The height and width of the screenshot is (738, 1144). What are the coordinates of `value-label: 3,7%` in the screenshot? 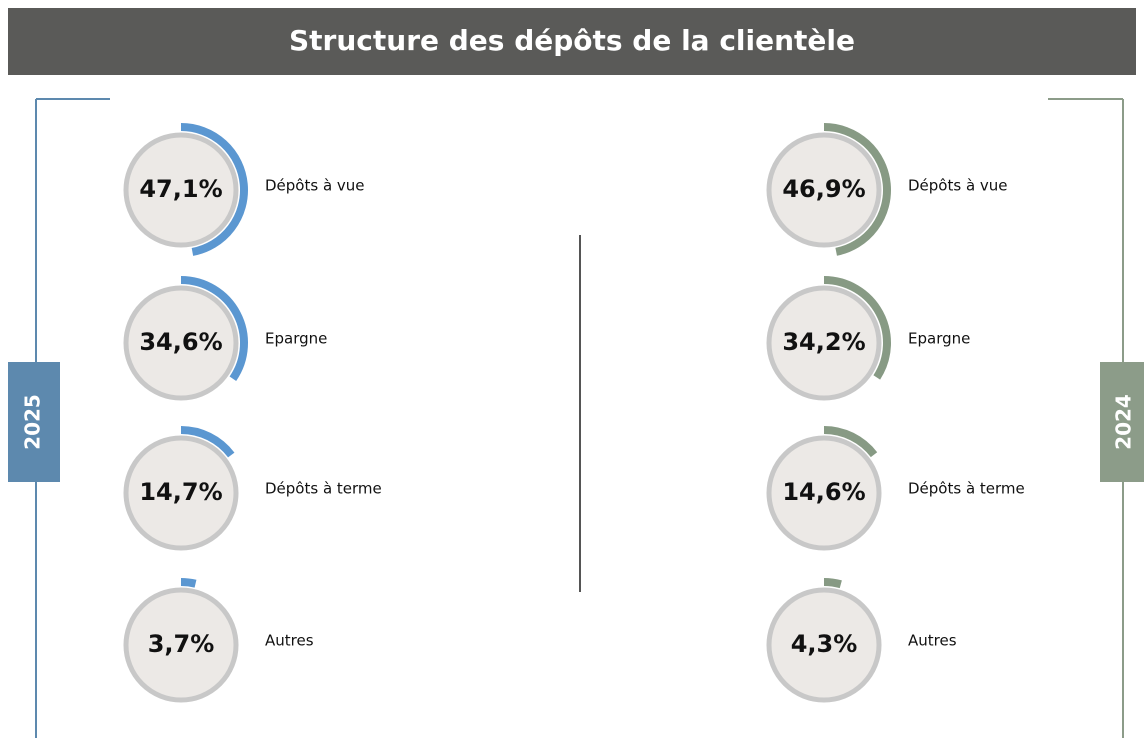 It's located at (181, 644).